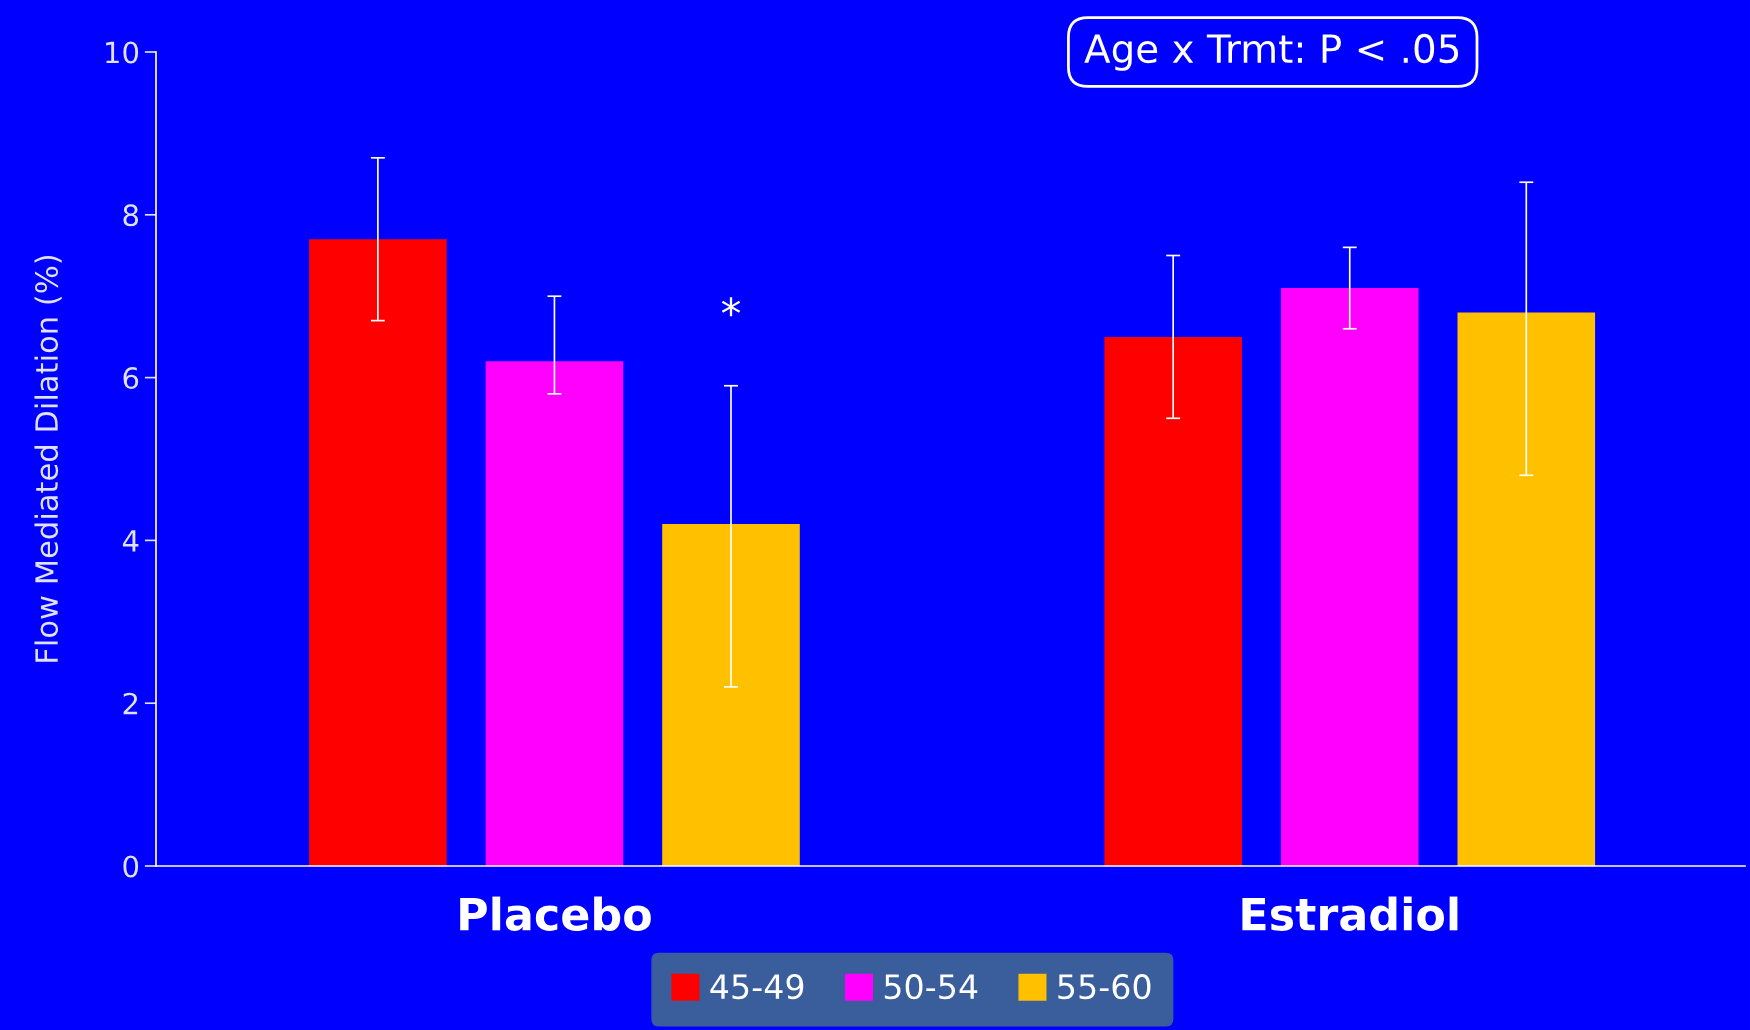 The image size is (1750, 1030). Describe the element at coordinates (131, 378) in the screenshot. I see `y-tick-label: 6` at that location.